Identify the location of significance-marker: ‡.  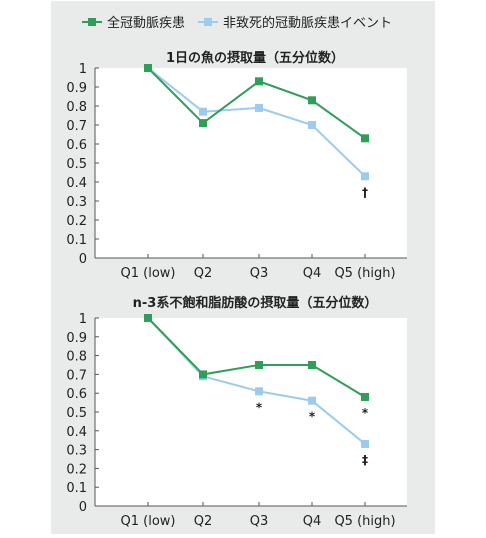
(365, 460).